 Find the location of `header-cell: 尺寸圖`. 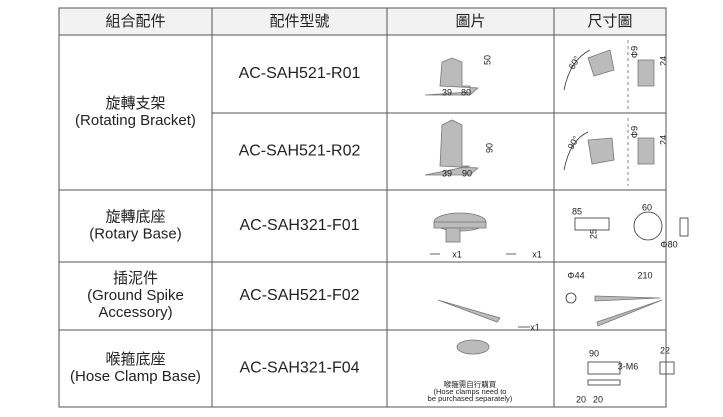

header-cell: 尺寸圖 is located at coordinates (609, 21).